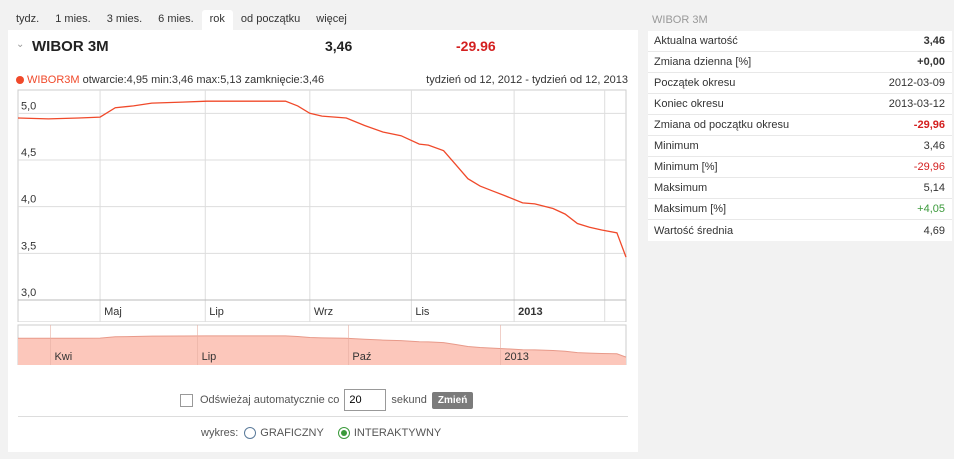  Describe the element at coordinates (28, 19) in the screenshot. I see `tab-week: tydz.` at that location.